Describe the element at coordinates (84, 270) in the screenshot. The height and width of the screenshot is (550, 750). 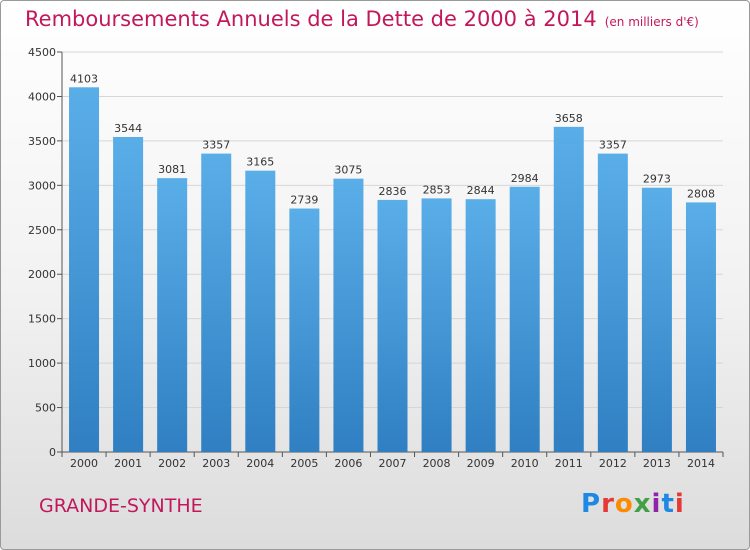
I see `bar-2000` at that location.